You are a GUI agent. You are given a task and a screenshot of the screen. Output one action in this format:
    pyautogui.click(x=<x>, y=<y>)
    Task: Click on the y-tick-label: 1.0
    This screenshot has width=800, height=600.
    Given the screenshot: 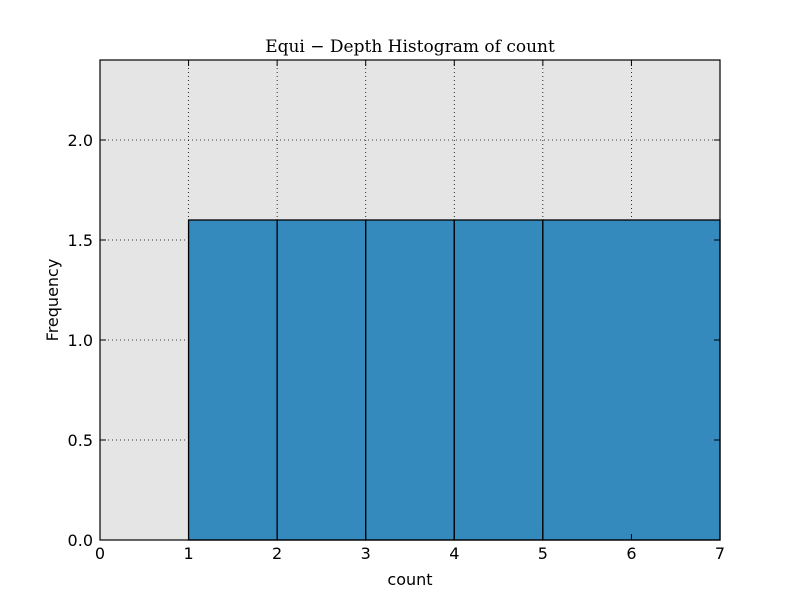 What is the action you would take?
    pyautogui.click(x=80, y=340)
    